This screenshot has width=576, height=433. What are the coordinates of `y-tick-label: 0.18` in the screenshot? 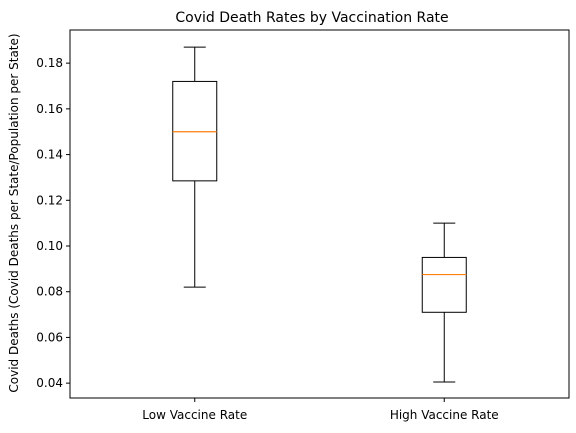 It's located at (49, 63).